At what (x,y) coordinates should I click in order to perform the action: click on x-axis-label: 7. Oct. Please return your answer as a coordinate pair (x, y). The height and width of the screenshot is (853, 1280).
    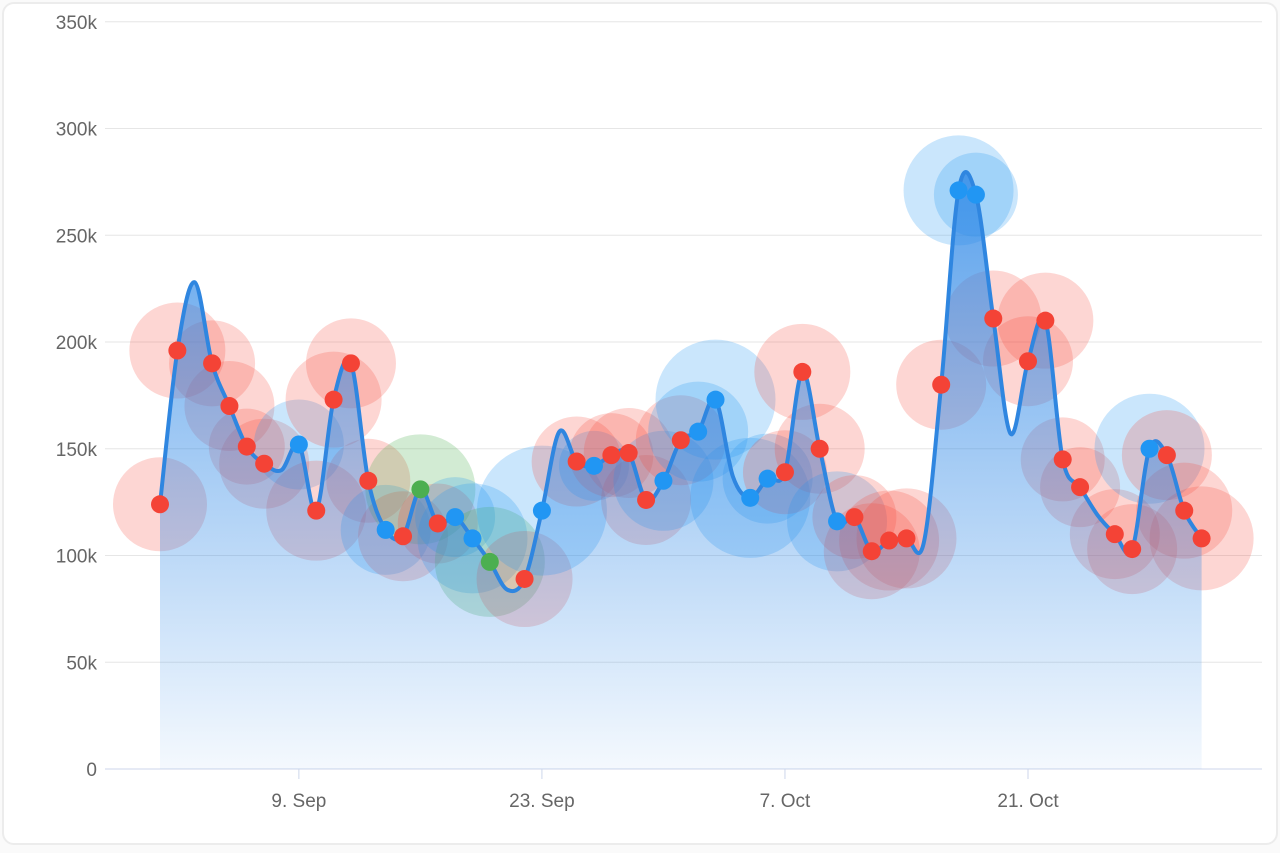
    Looking at the image, I should click on (785, 801).